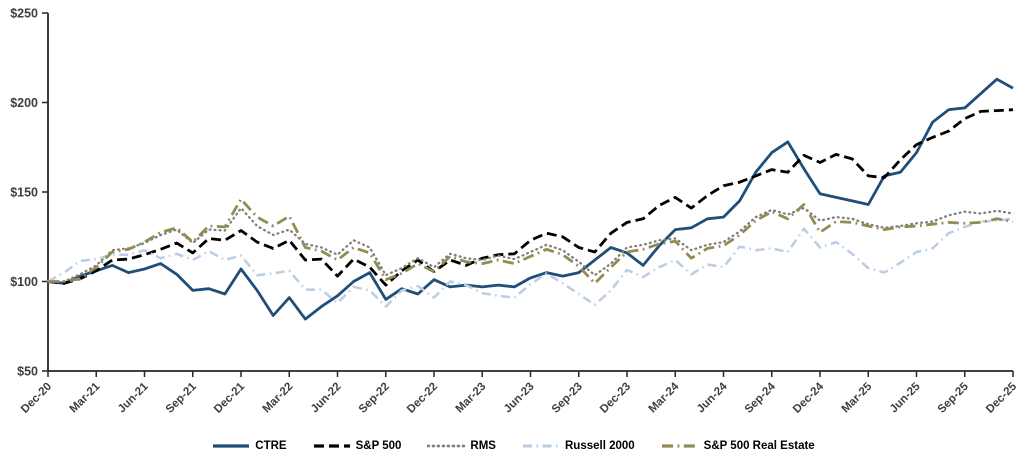 The width and height of the screenshot is (1027, 463). I want to click on legend-item-russell-2000: Russell 2000, so click(578, 446).